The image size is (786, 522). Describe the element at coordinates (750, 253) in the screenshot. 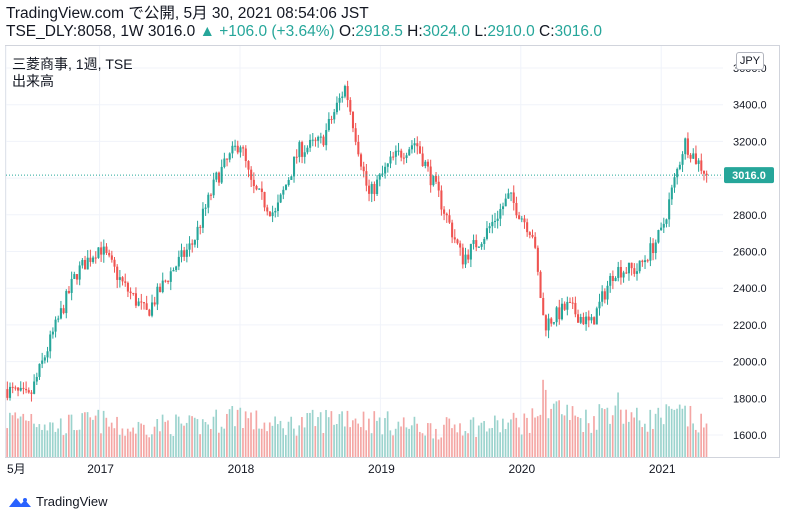

I see `y-tick-label: 2600.0` at that location.